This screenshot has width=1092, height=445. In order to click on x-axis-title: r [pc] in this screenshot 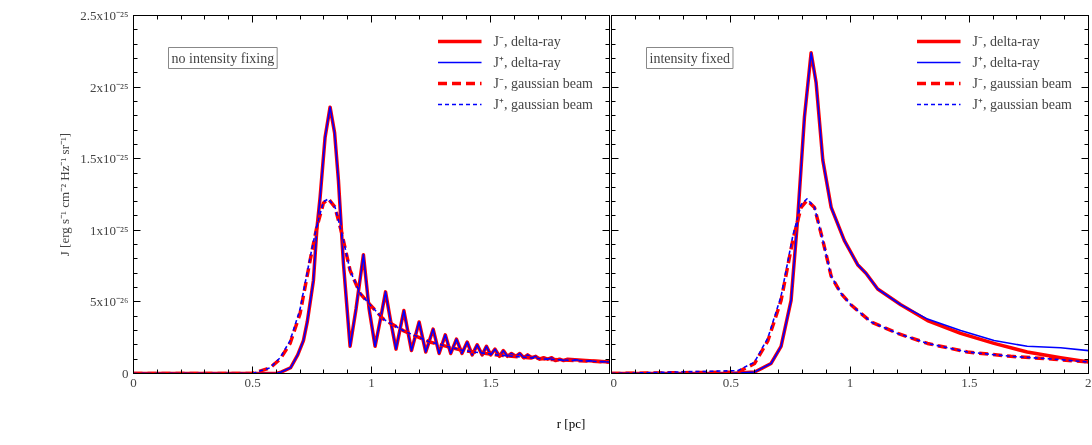, I will do `click(571, 424)`.